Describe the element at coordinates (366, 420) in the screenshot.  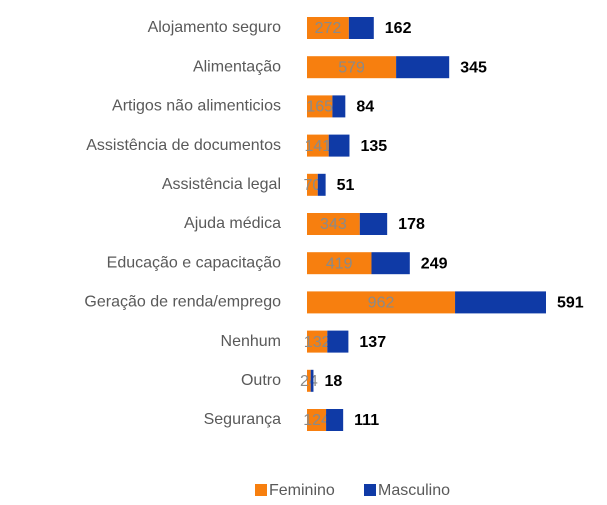
I see `data-label: 111` at that location.